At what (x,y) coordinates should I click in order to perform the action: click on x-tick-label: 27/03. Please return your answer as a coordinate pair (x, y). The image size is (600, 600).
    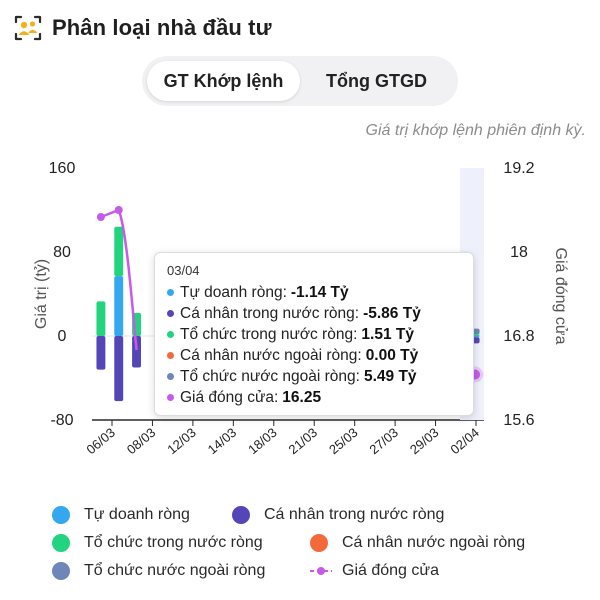
    Looking at the image, I should click on (383, 441).